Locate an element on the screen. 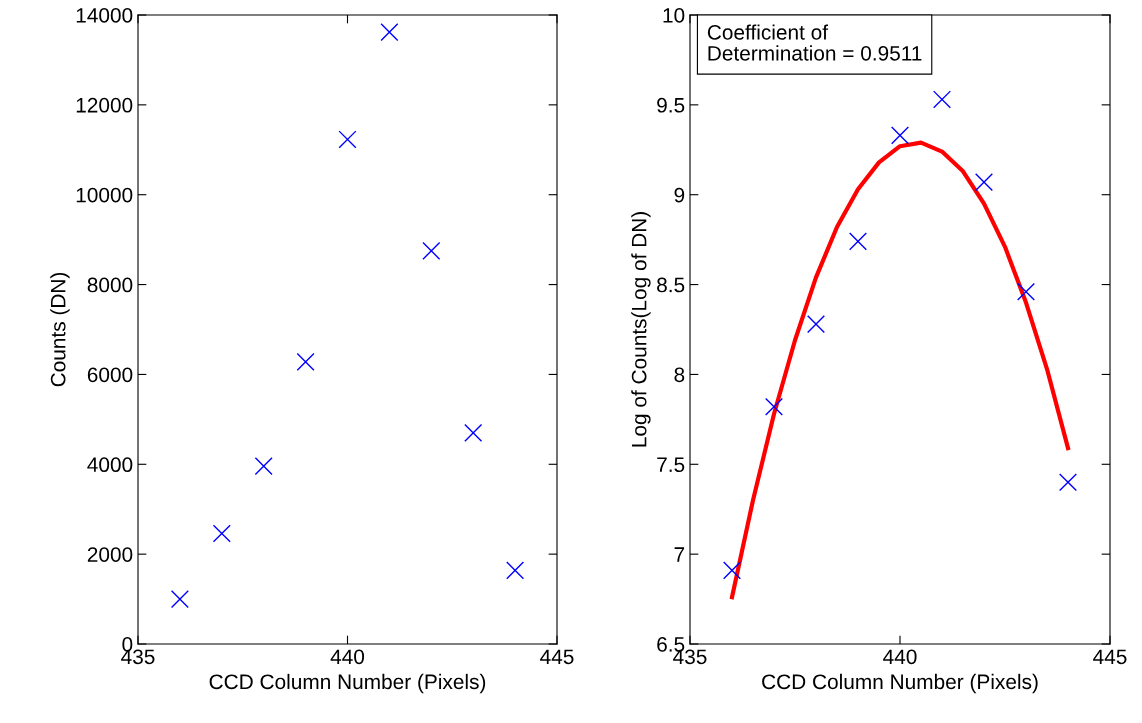 The width and height of the screenshot is (1142, 723). y-tick-label: 9.5 is located at coordinates (671, 105).